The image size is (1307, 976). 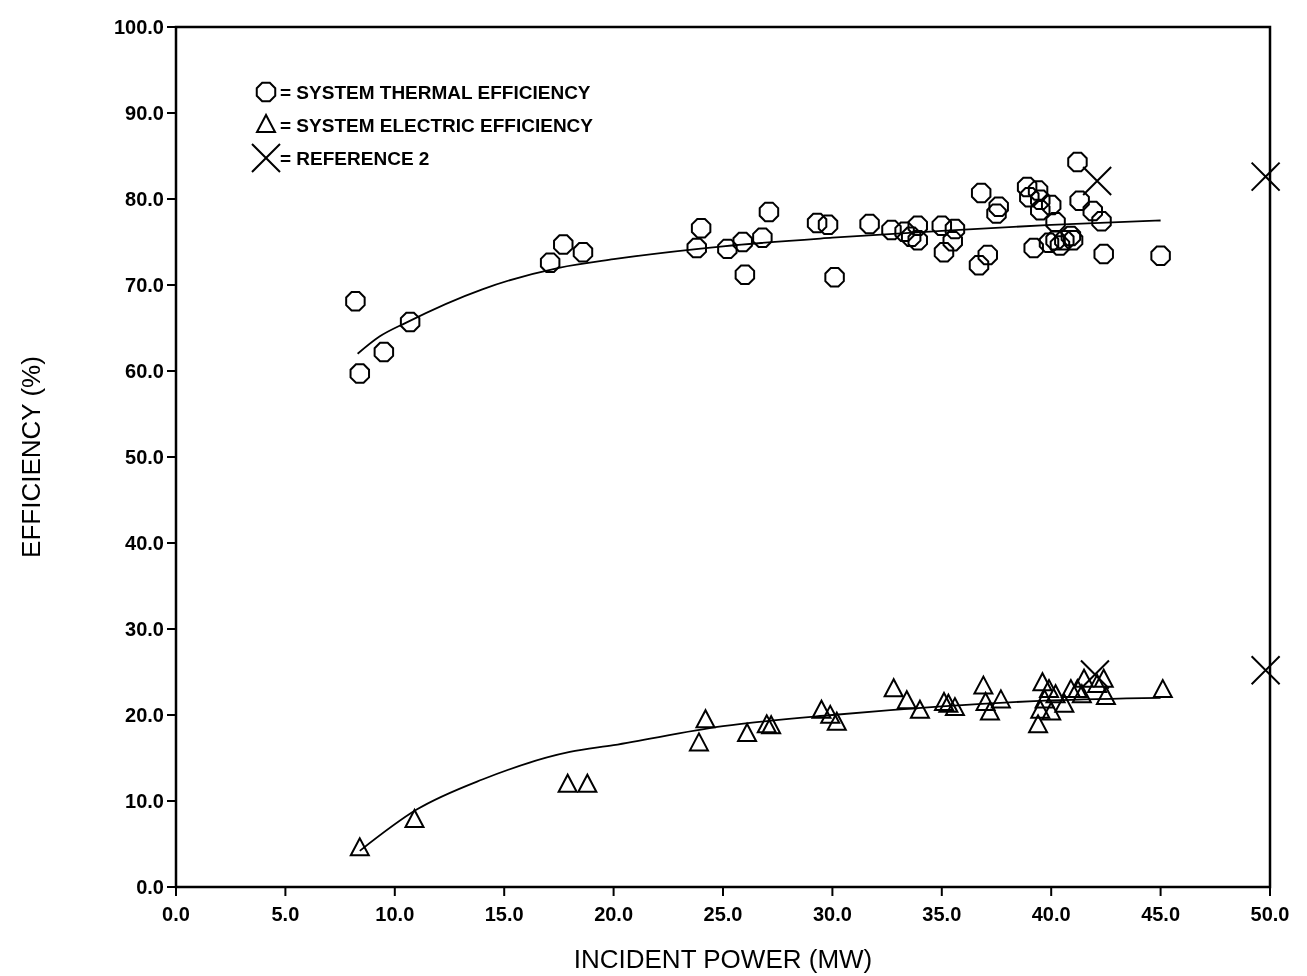 What do you see at coordinates (144, 715) in the screenshot?
I see `y-tick-label: 20.0` at bounding box center [144, 715].